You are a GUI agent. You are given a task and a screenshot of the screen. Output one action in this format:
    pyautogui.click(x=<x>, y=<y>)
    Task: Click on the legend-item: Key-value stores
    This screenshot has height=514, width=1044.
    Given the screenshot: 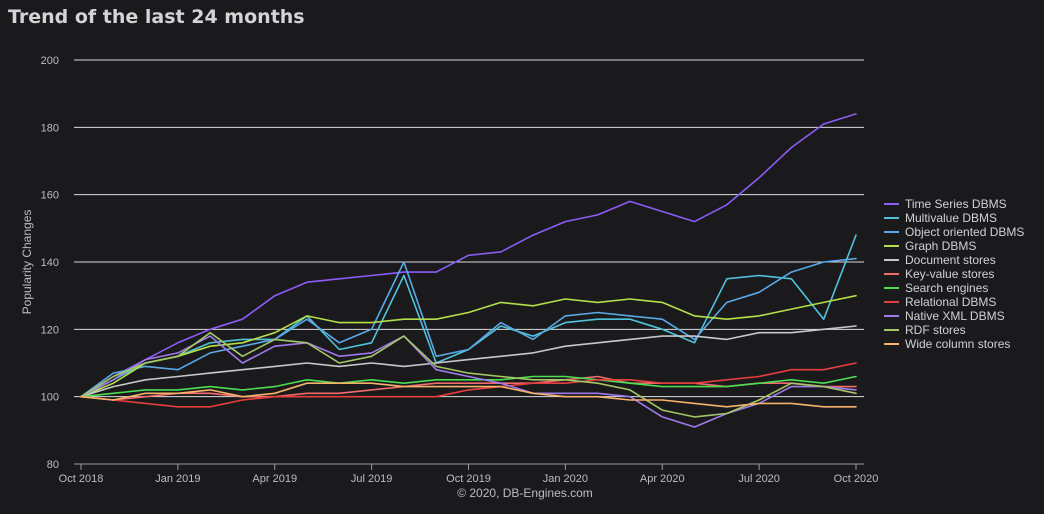 What is the action you would take?
    pyautogui.click(x=939, y=274)
    